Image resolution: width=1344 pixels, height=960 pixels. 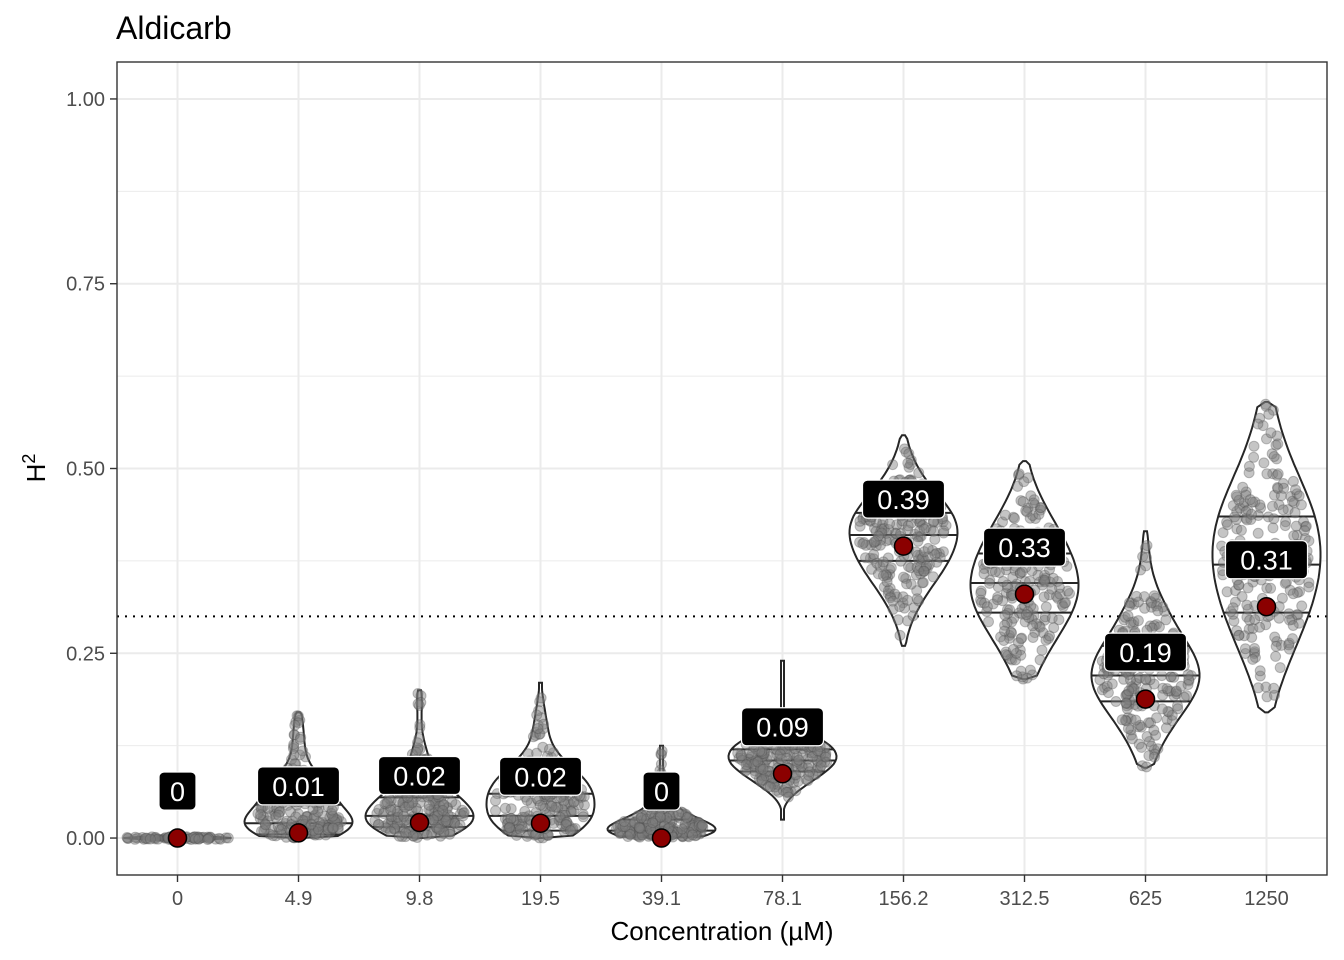 What do you see at coordinates (782, 740) in the screenshot?
I see `violin-78.1: 0.09` at bounding box center [782, 740].